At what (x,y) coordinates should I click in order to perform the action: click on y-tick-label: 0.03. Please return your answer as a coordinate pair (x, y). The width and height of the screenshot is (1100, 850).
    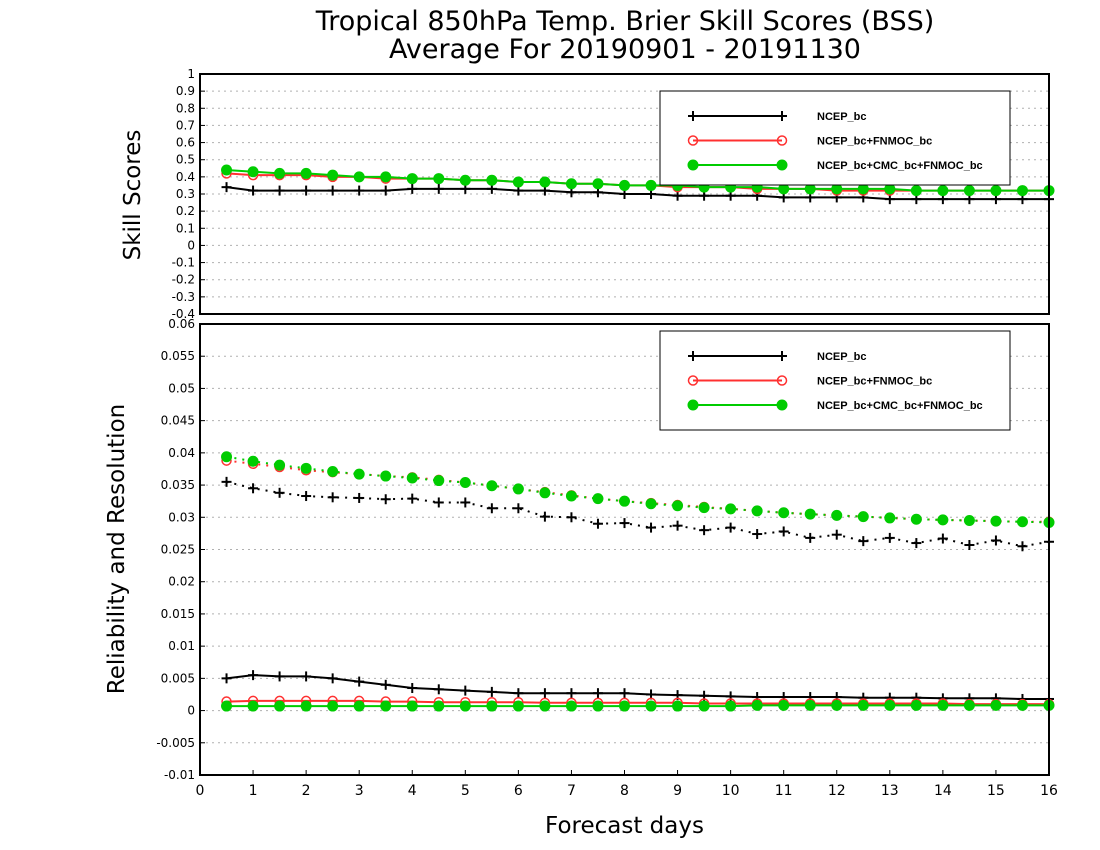
    Looking at the image, I should click on (181, 517).